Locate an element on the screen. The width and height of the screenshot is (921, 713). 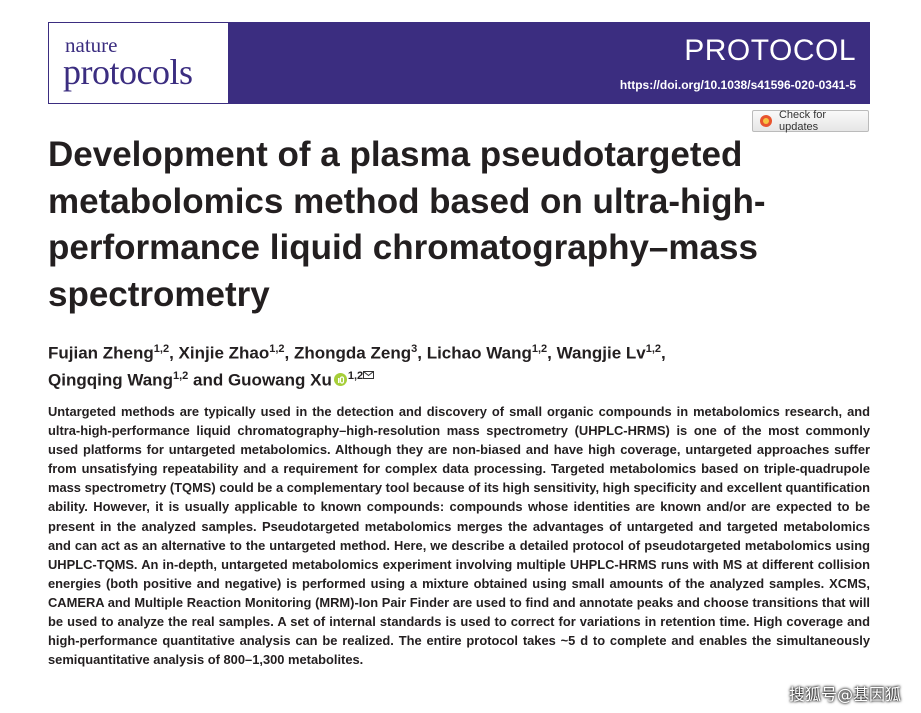
author-name: Qingqing Wang is located at coordinates (110, 380).